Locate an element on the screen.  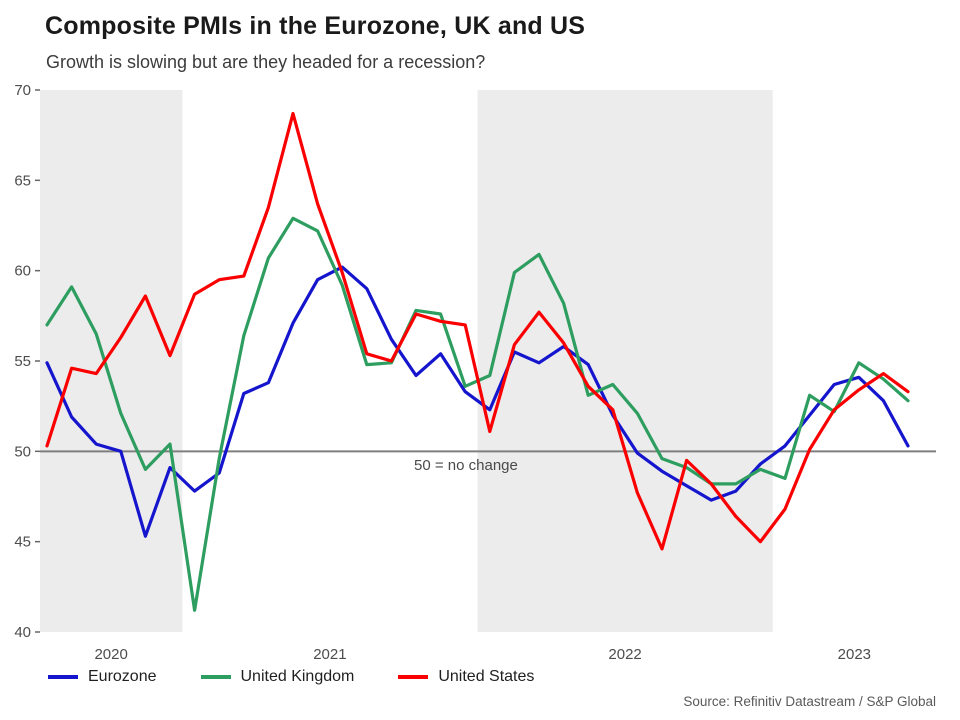
y-axis-tick-label: 45 is located at coordinates (22, 542).